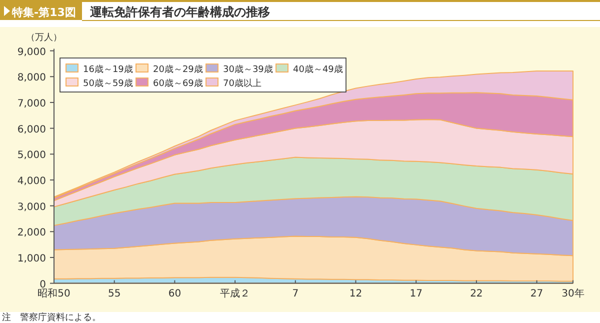 Image resolution: width=600 pixels, height=323 pixels. What do you see at coordinates (31, 207) in the screenshot?
I see `y-tick-label: 3,000` at bounding box center [31, 207].